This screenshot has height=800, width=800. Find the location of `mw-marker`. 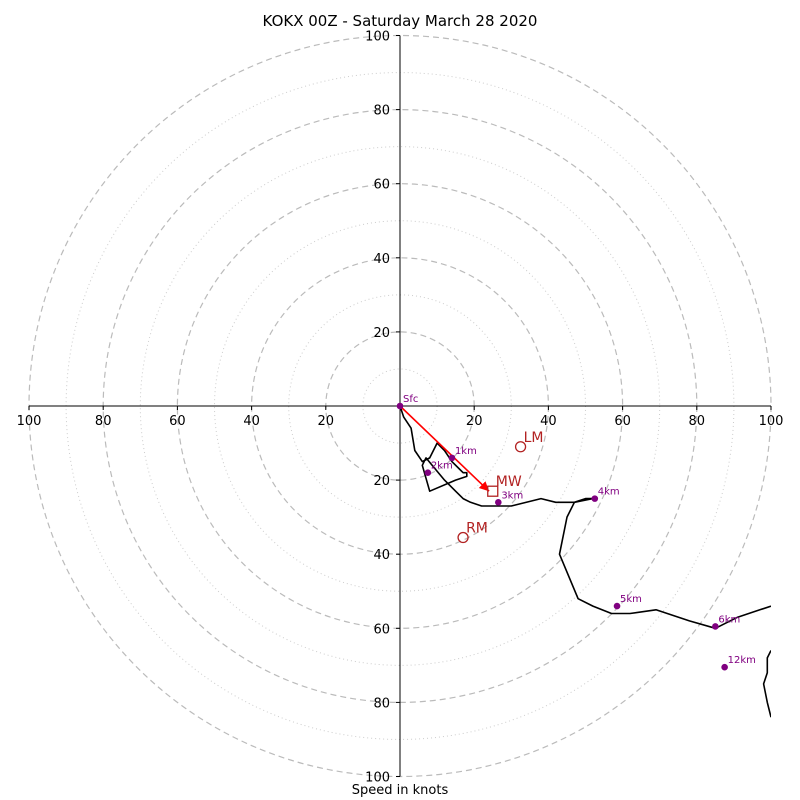

mw-marker is located at coordinates (493, 491).